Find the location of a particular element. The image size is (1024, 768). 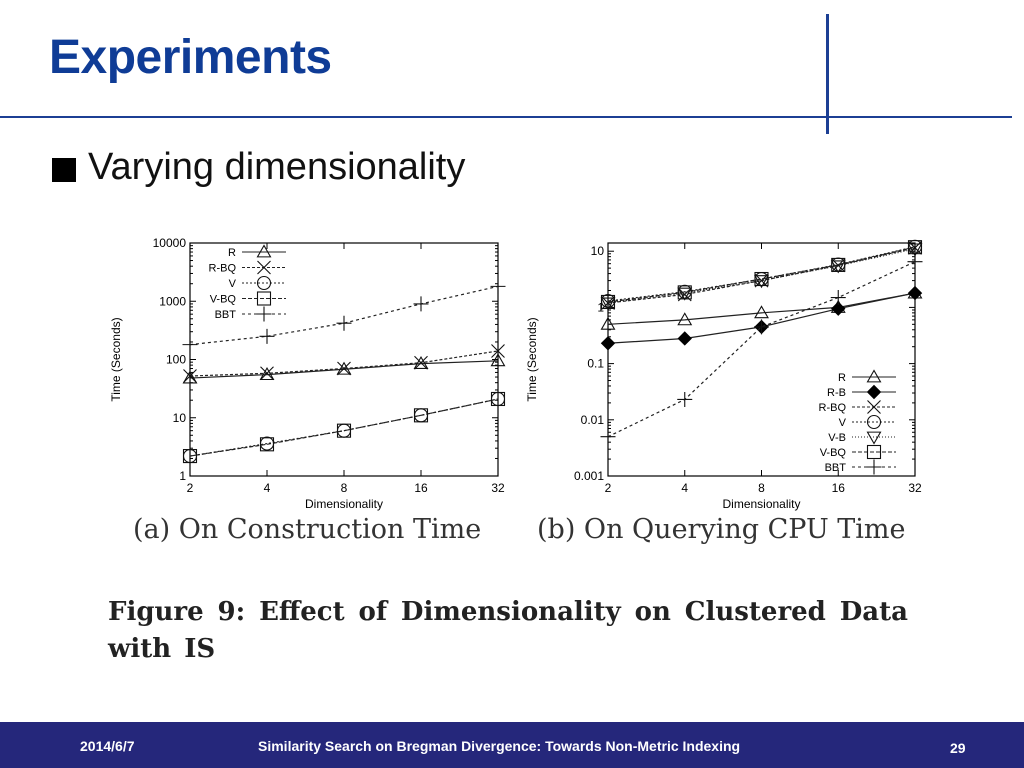

y-tick-label: 0.001 is located at coordinates (589, 476).